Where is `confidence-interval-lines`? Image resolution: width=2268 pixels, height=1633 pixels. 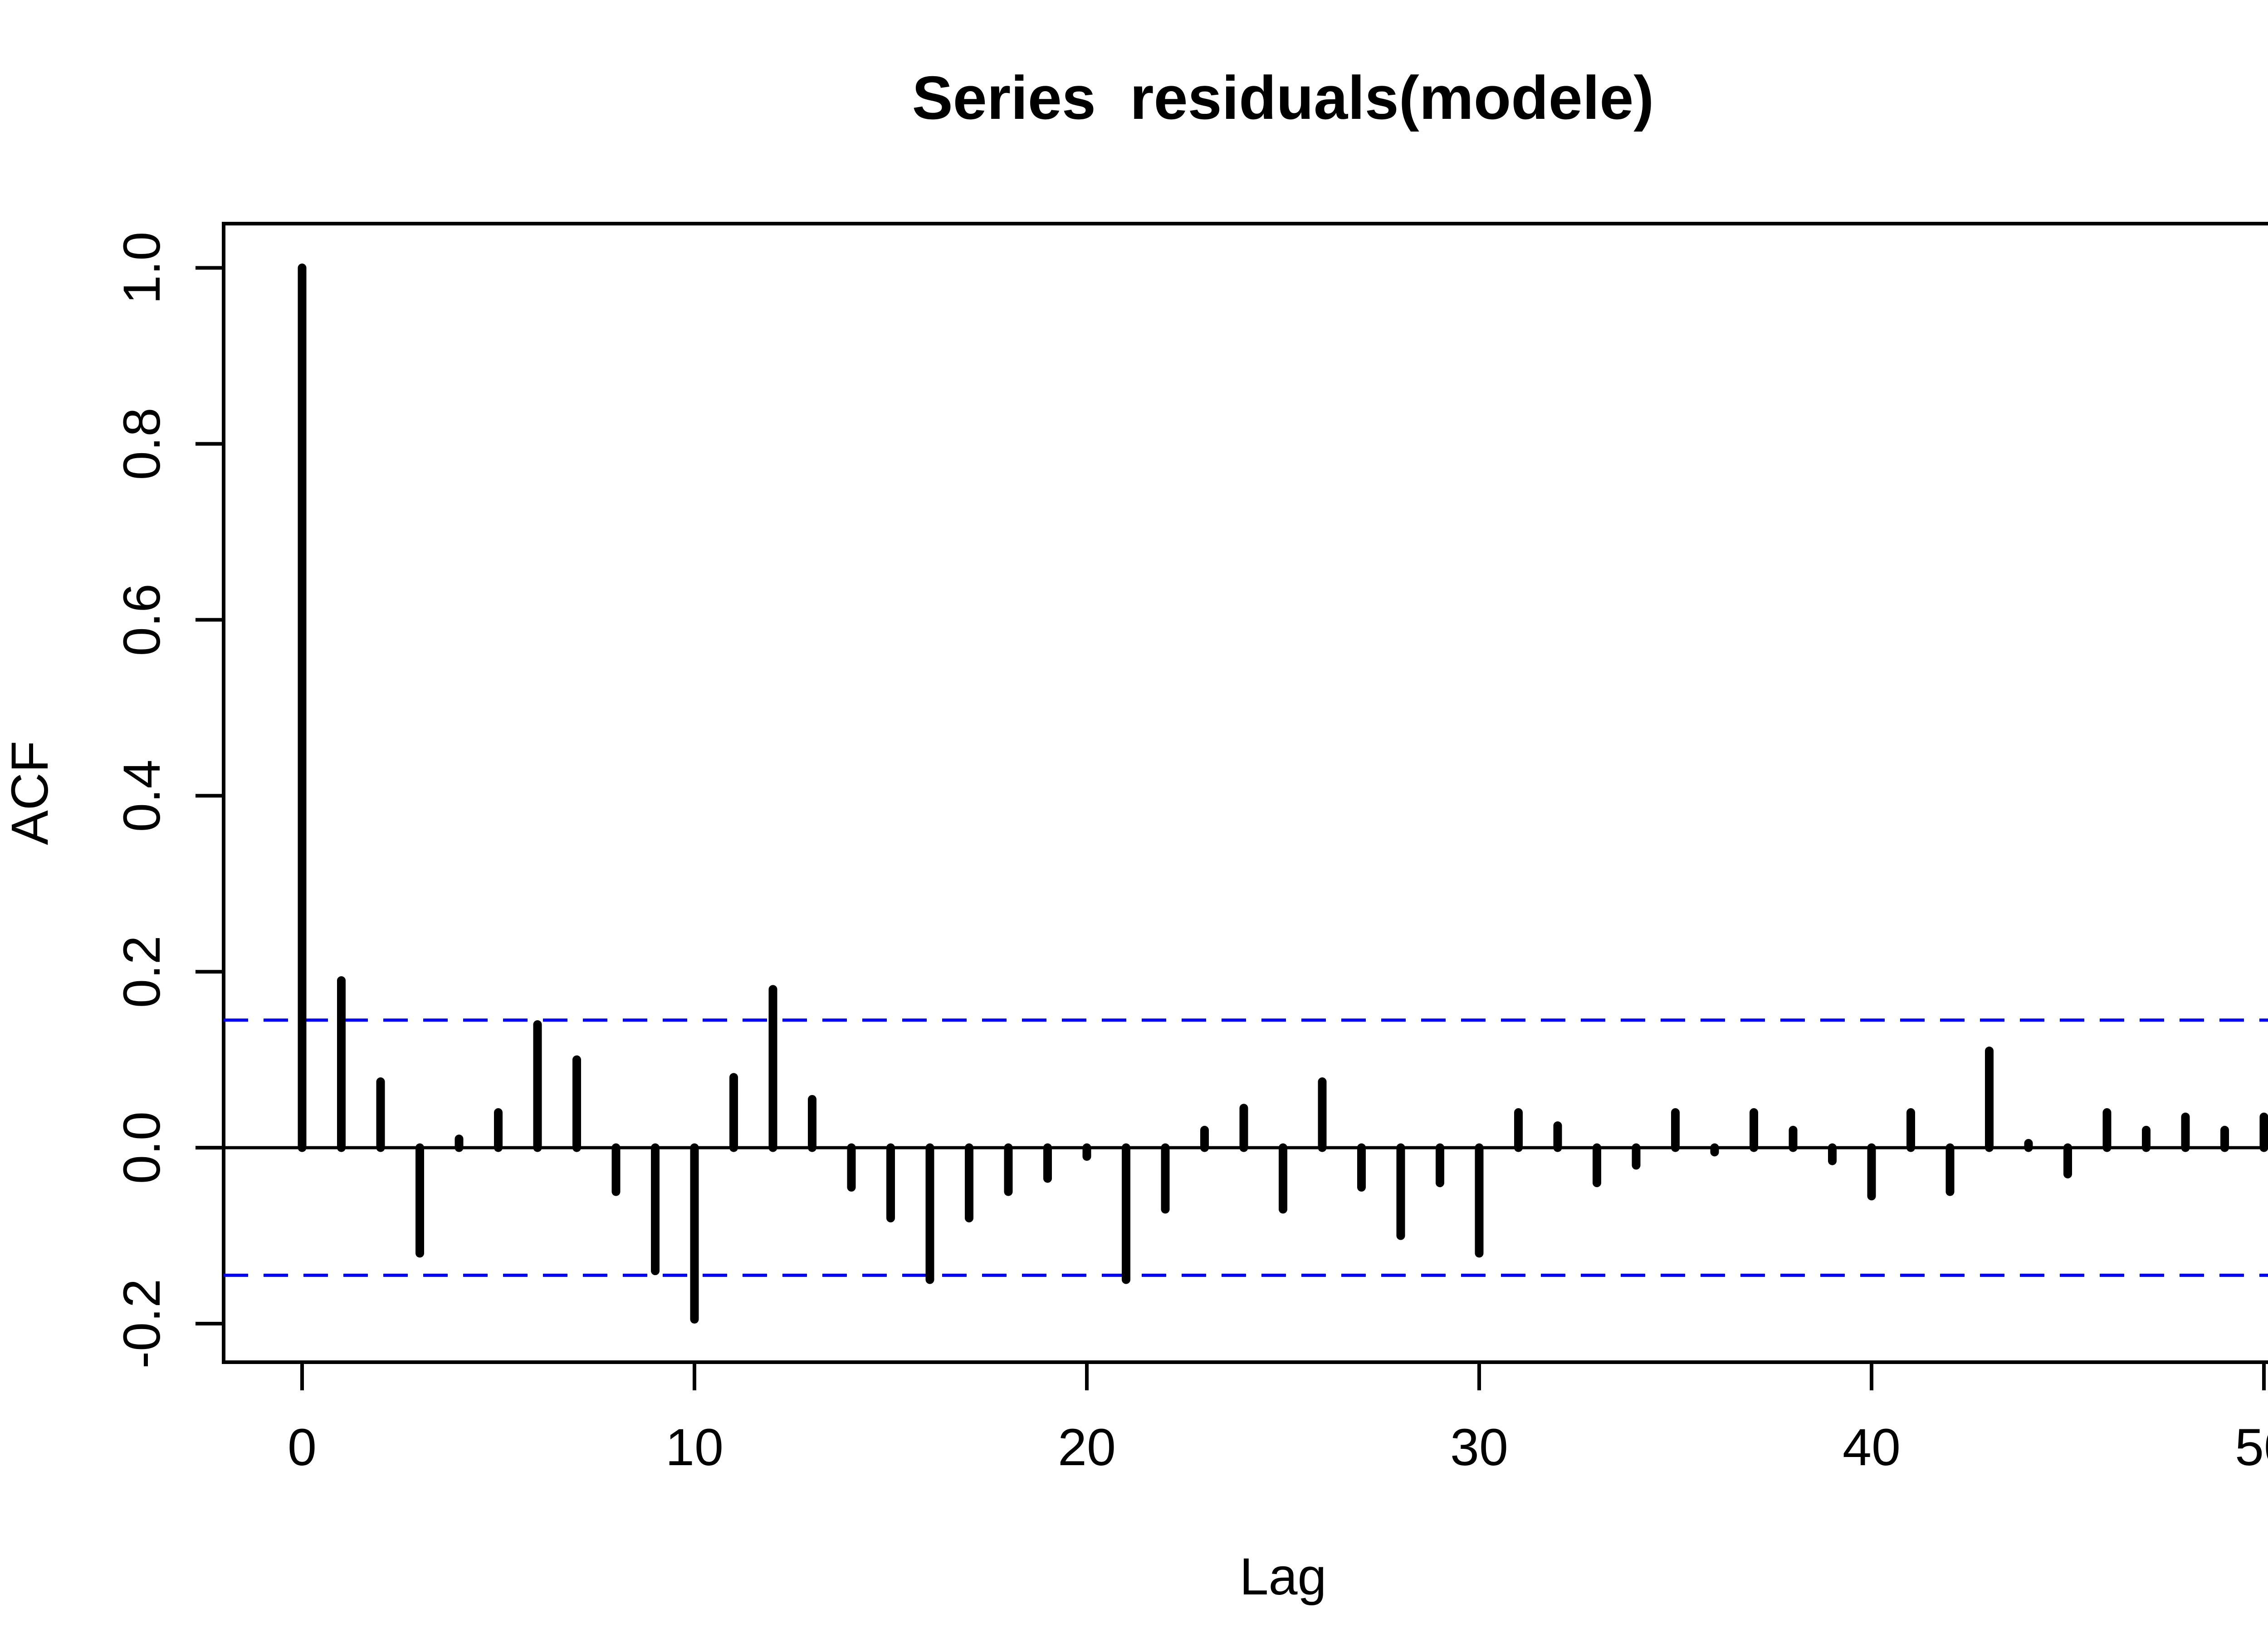
confidence-interval-lines is located at coordinates (1246, 1147).